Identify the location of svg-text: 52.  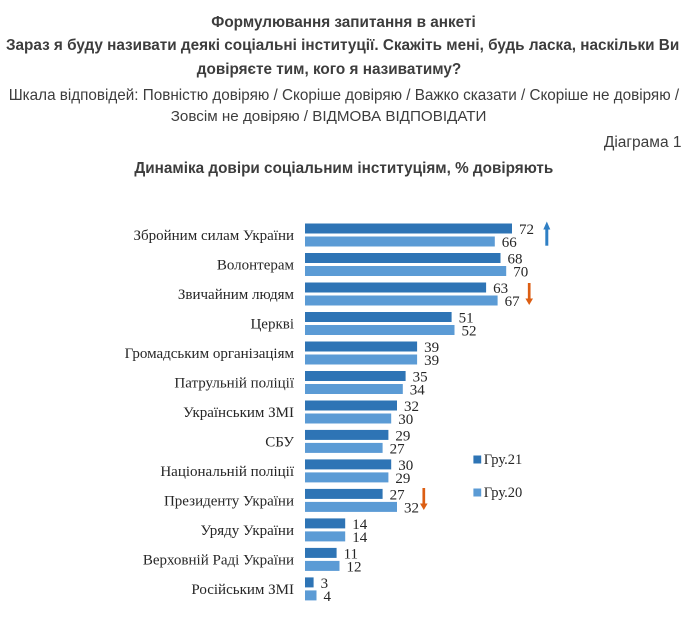
(469, 332).